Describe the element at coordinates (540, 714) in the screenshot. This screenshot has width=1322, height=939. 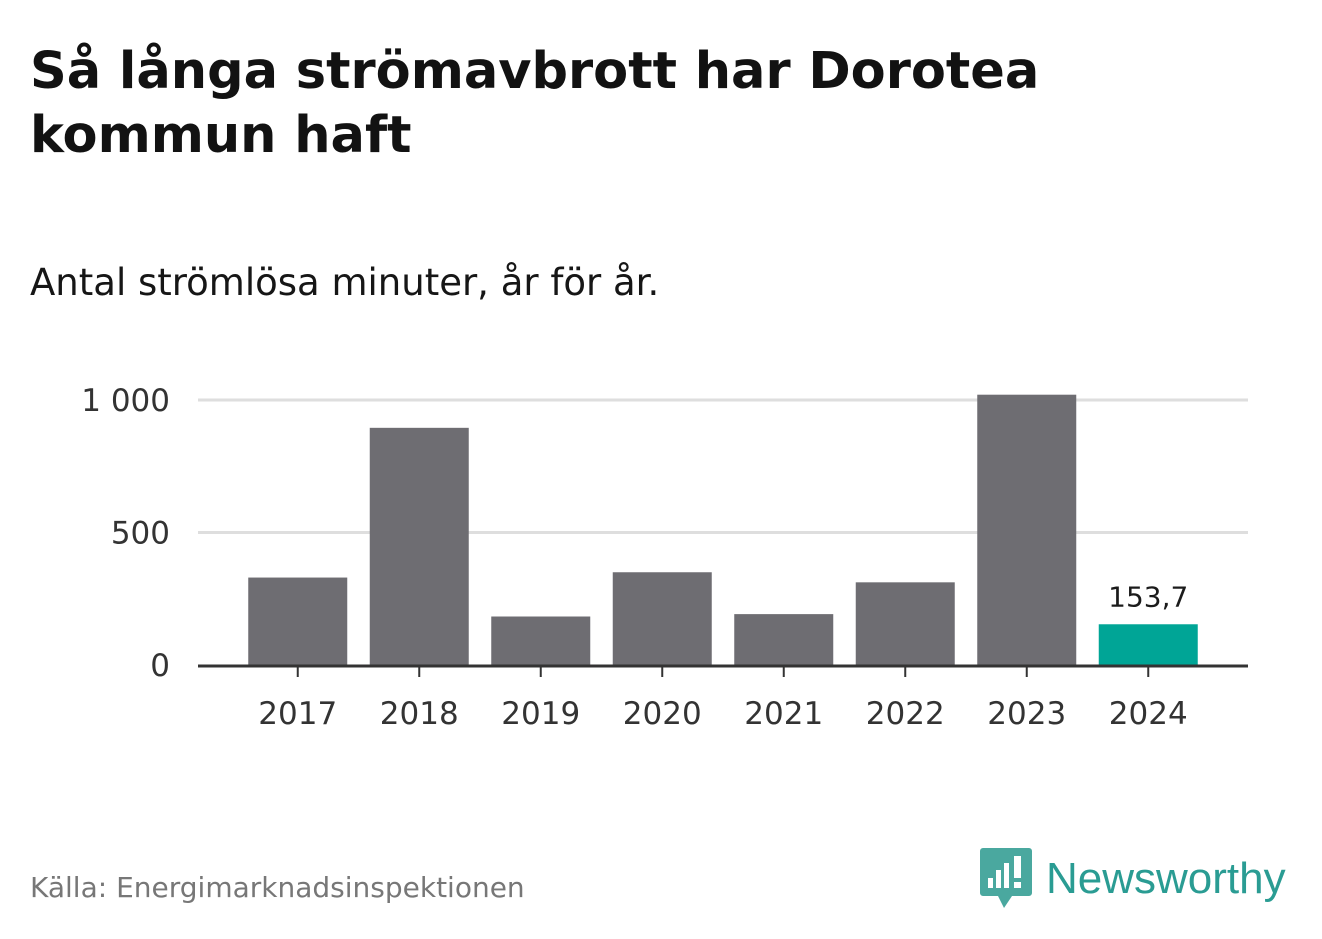
I see `x-tick-label: 2019` at that location.